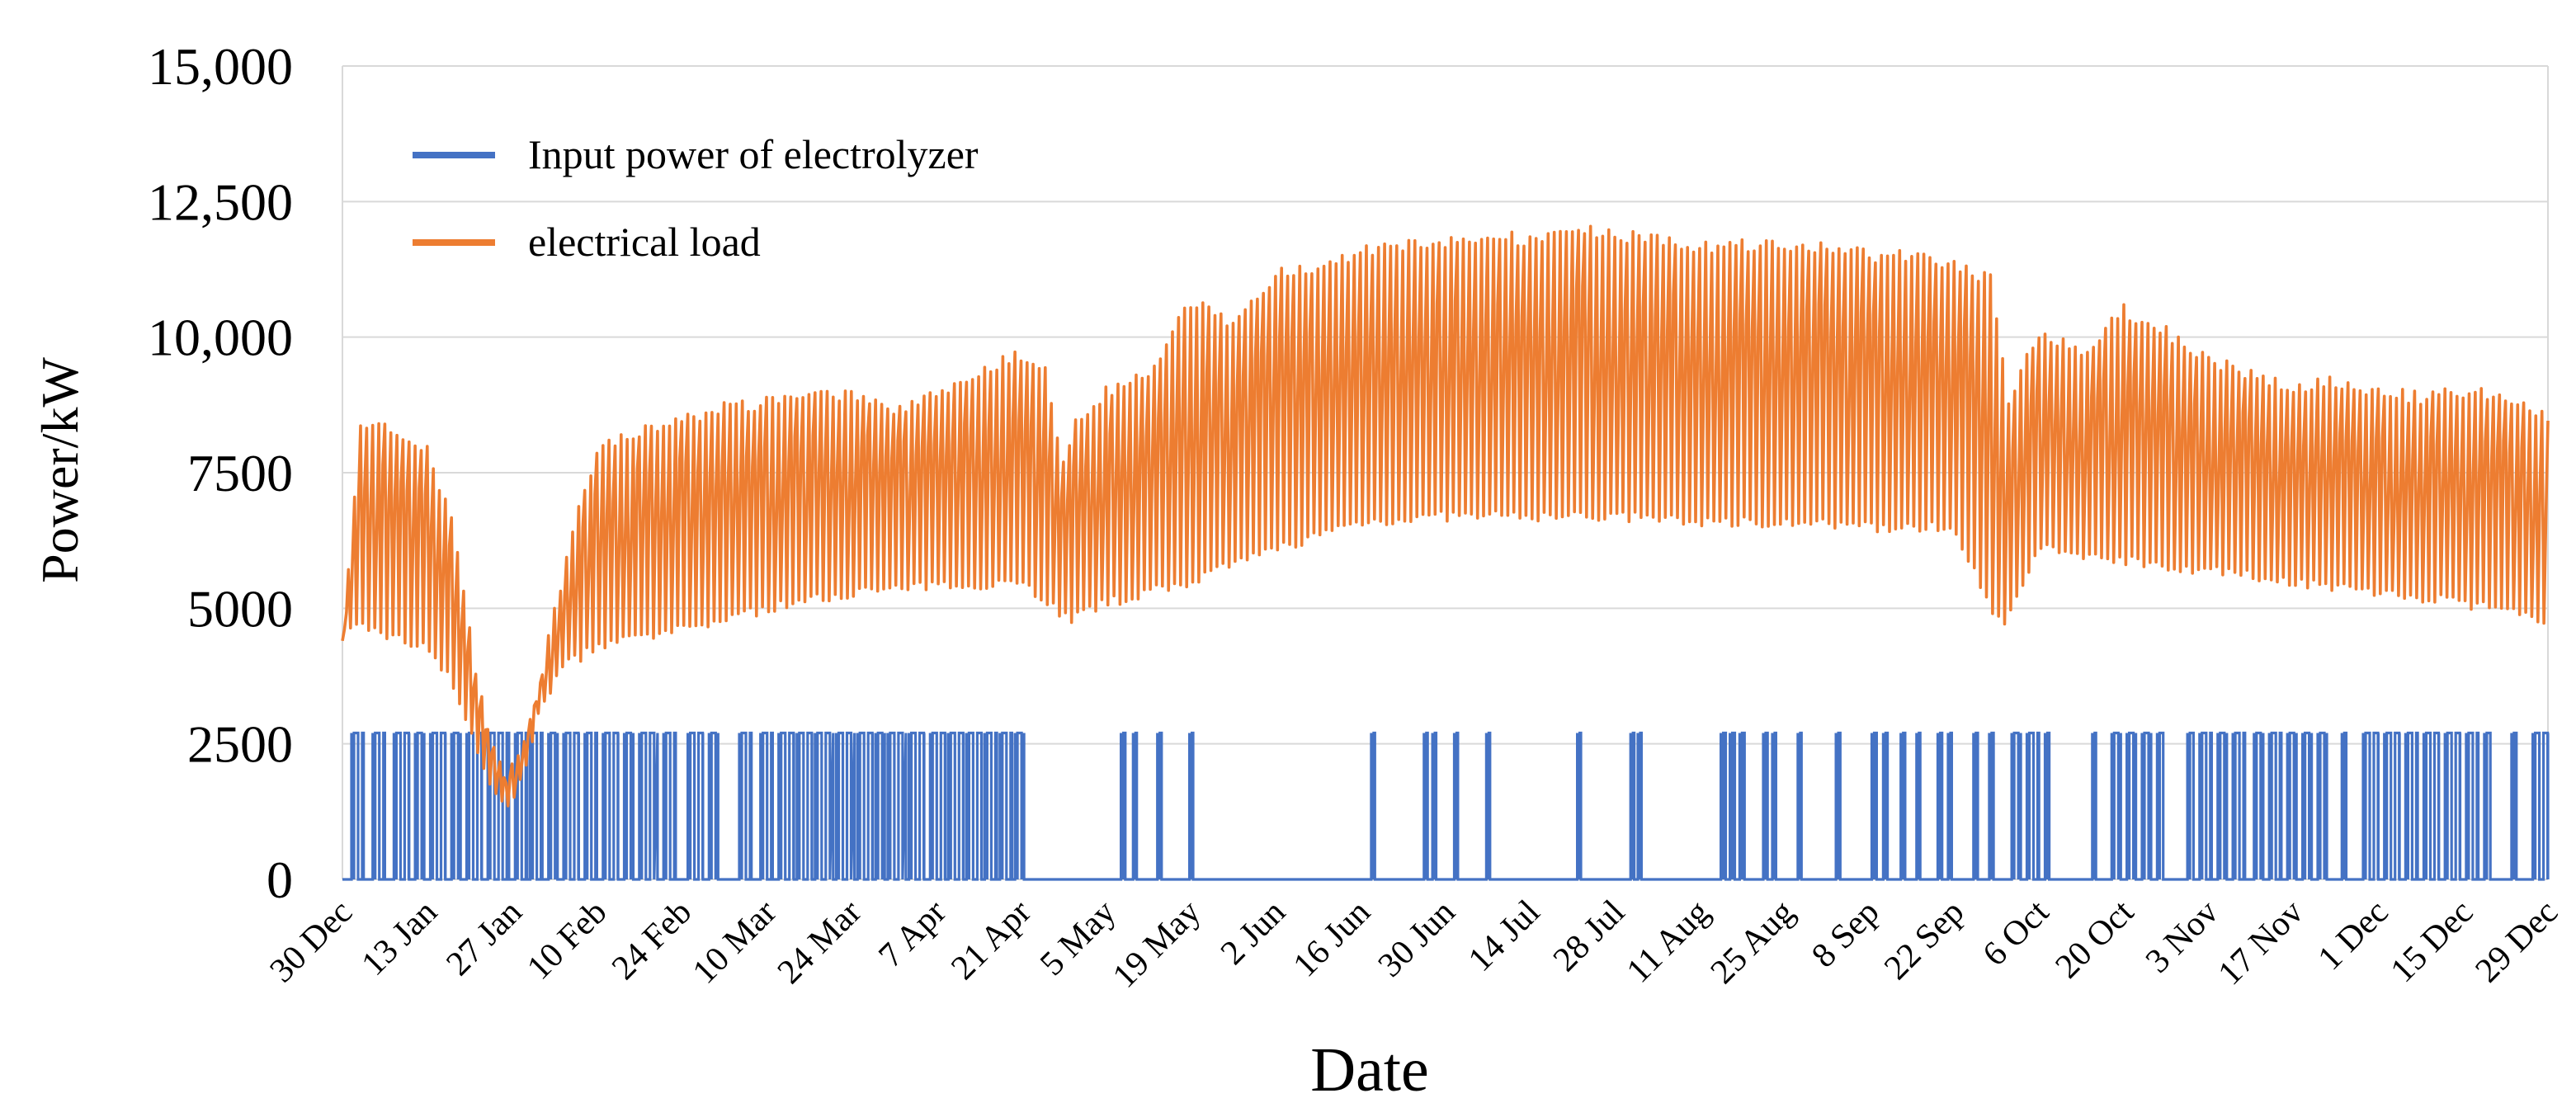 The width and height of the screenshot is (2576, 1117). I want to click on y-tick-label-5: 12,500, so click(220, 202).